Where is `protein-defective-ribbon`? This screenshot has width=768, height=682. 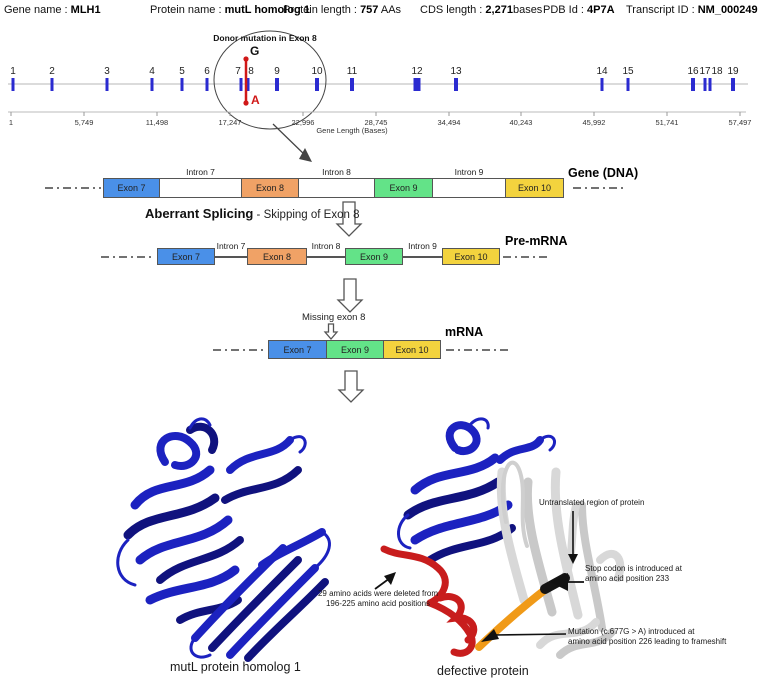 protein-defective-ribbon is located at coordinates (502, 538).